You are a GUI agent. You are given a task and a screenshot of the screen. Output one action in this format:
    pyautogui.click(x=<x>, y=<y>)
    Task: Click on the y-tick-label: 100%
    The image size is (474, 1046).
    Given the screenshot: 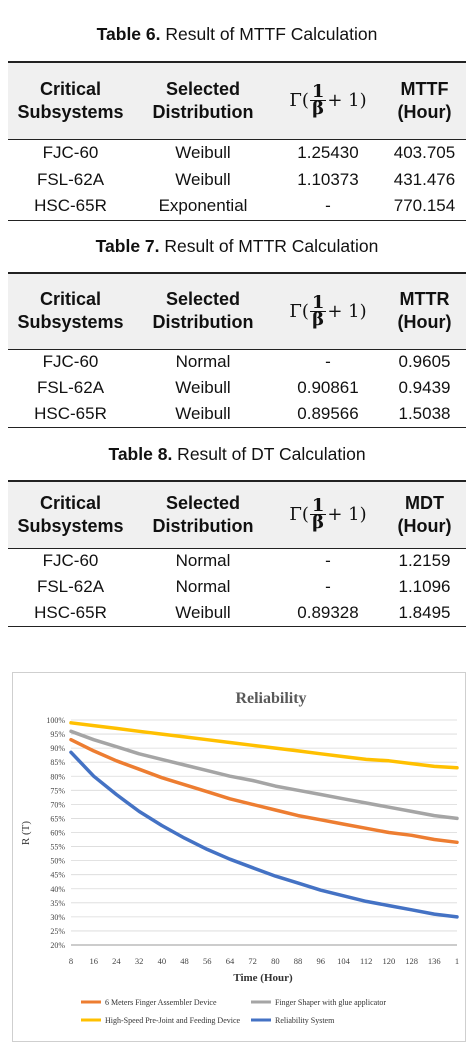 What is the action you would take?
    pyautogui.click(x=55, y=720)
    